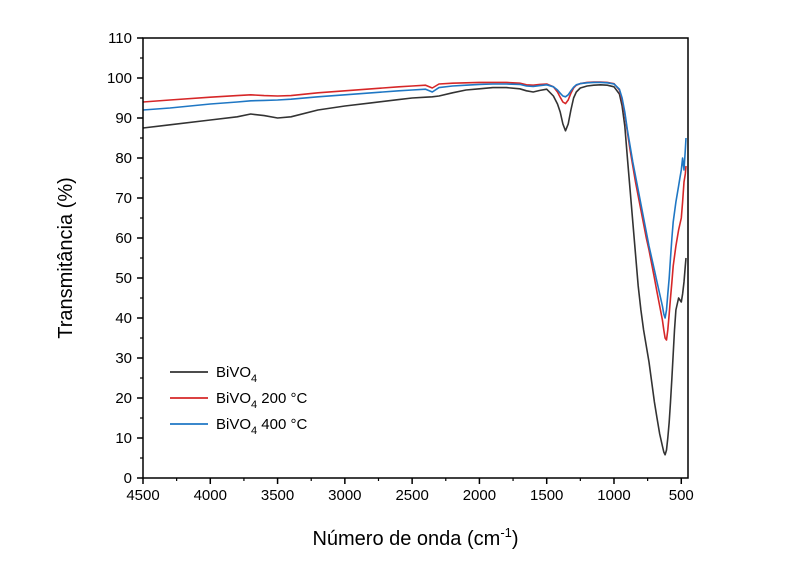 The width and height of the screenshot is (793, 579). Describe the element at coordinates (123, 438) in the screenshot. I see `y-tick-label: 10` at that location.